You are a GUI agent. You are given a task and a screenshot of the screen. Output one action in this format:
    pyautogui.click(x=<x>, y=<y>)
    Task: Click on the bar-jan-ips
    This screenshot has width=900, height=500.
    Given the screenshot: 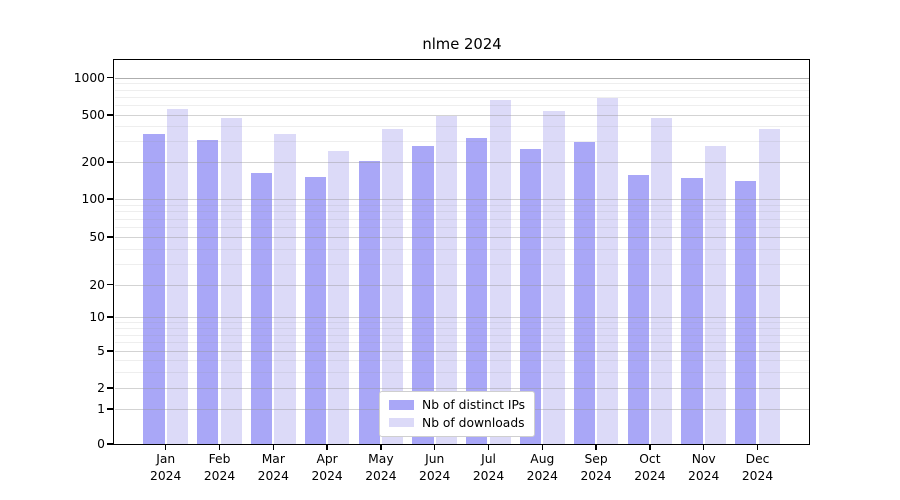 What is the action you would take?
    pyautogui.click(x=154, y=288)
    